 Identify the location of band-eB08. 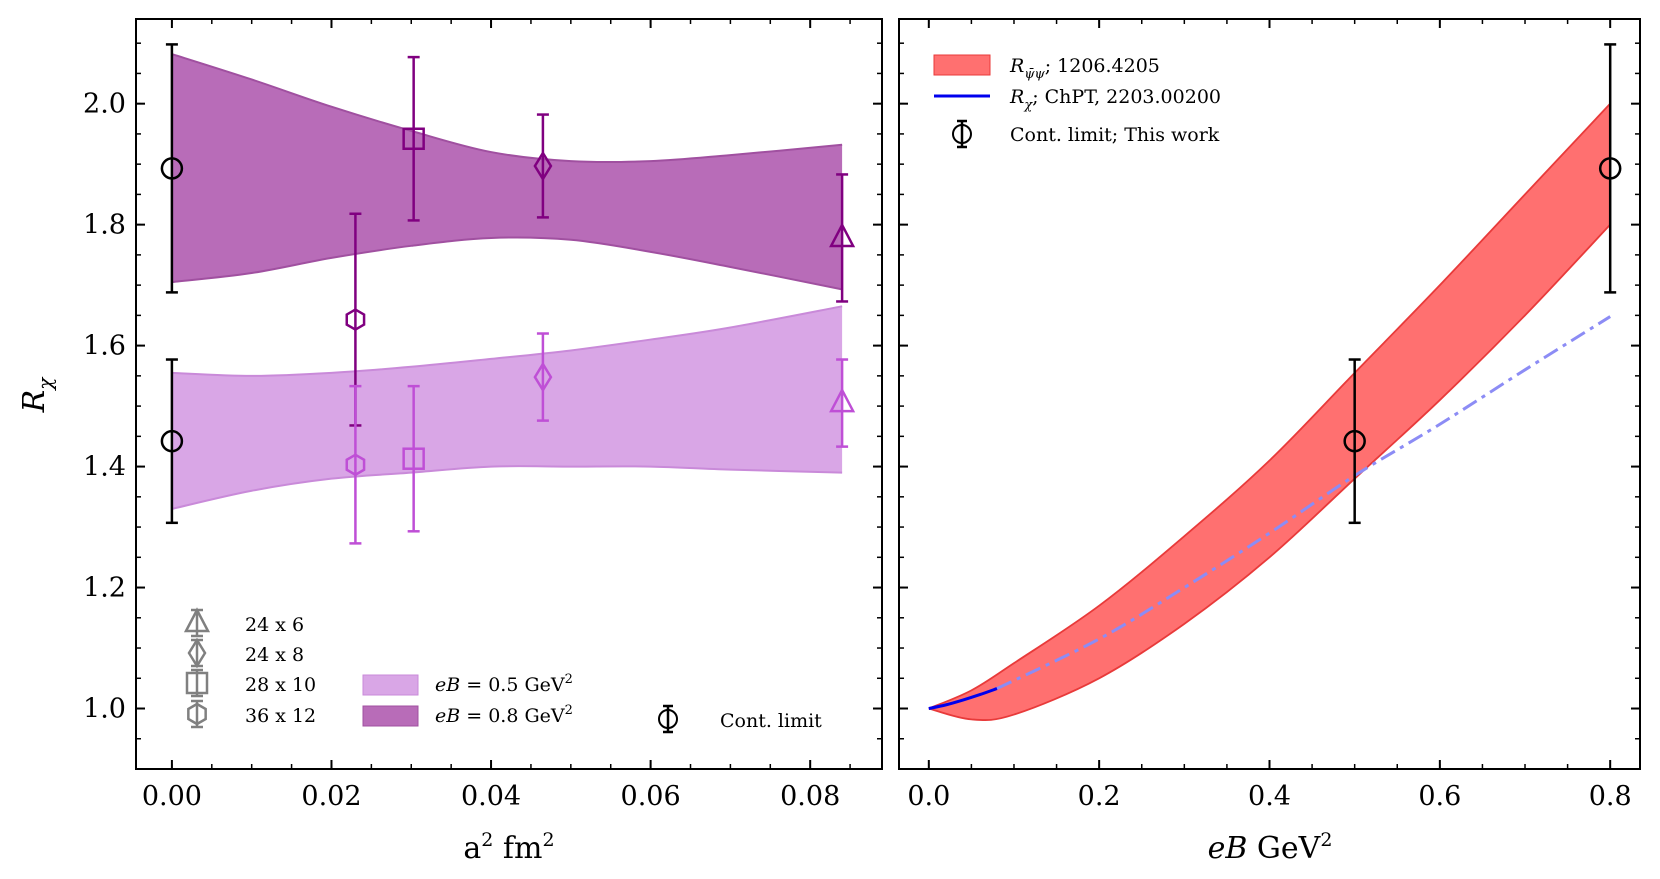
(507, 172).